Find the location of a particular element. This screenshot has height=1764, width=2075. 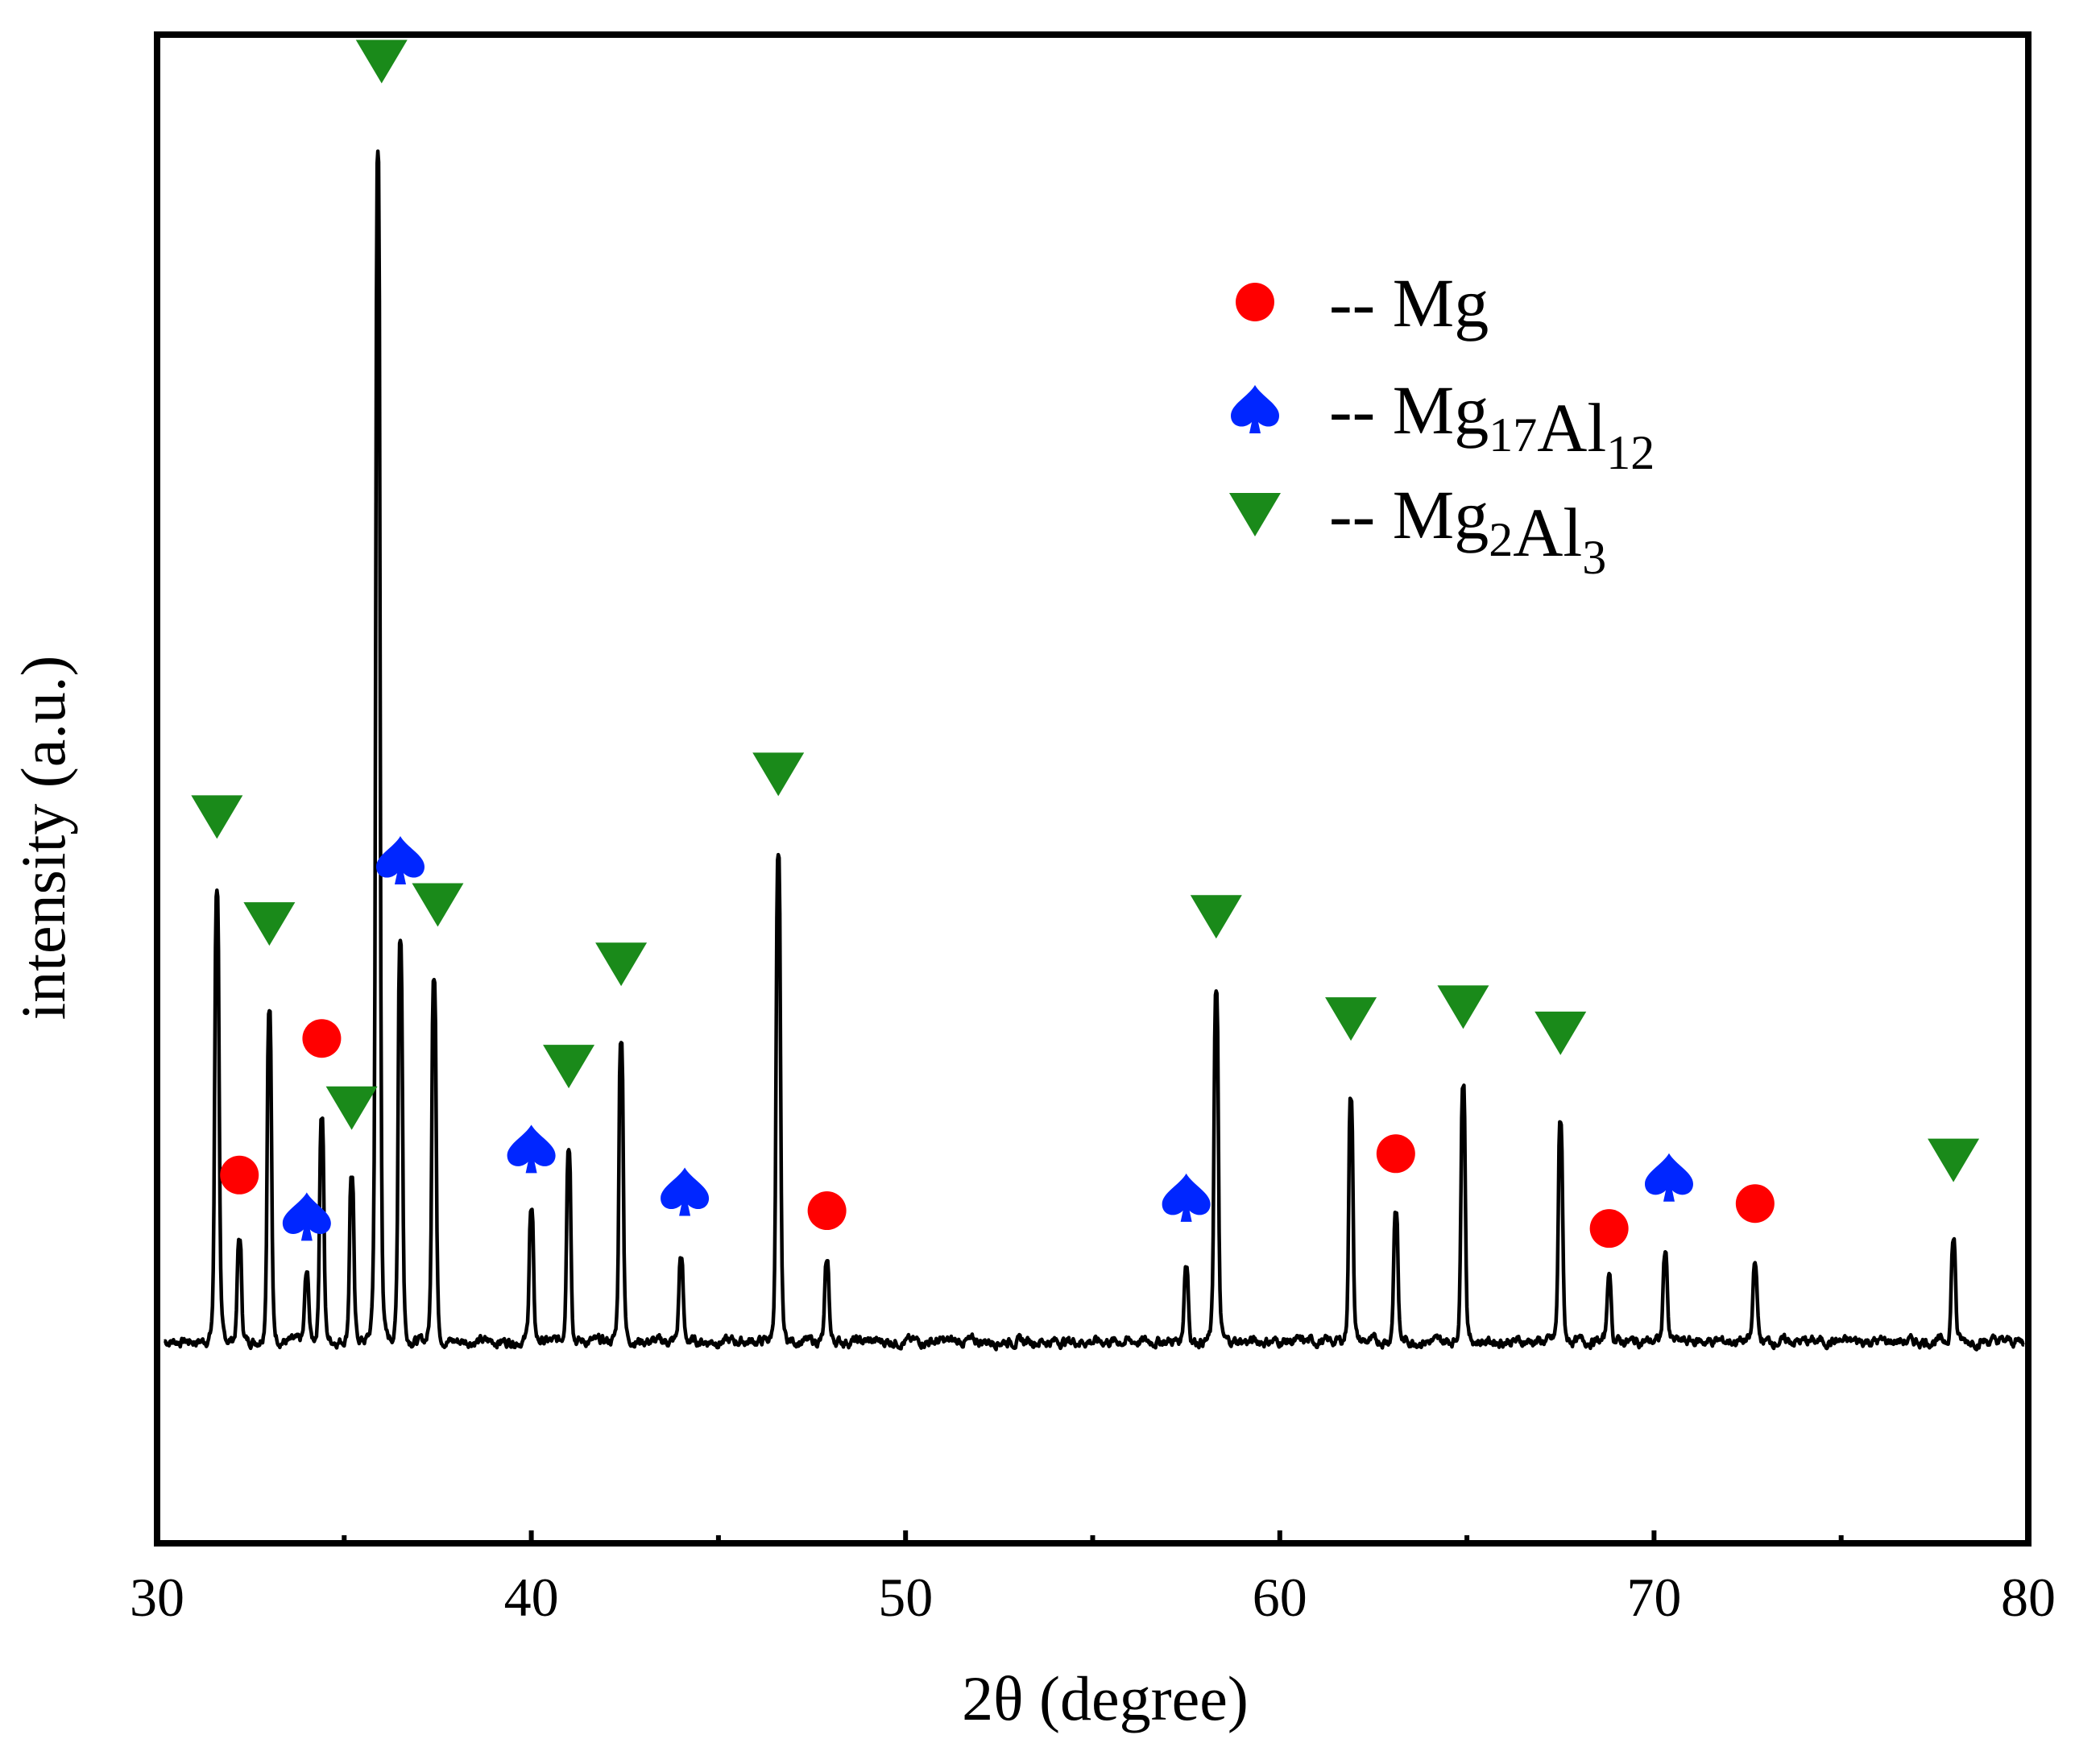

legend-label: -- Mg is located at coordinates (1409, 303).